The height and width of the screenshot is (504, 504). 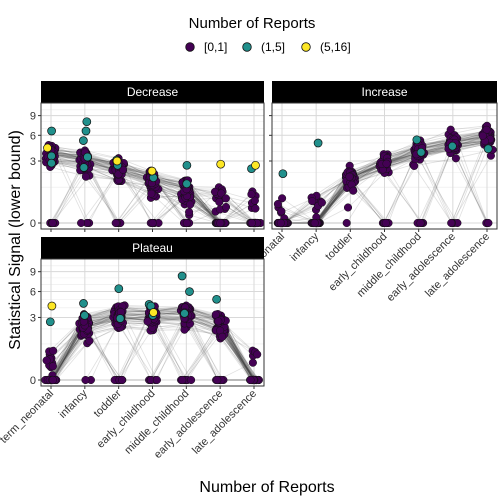 I want to click on x-tick-label: early_childhood, so click(x=126, y=419).